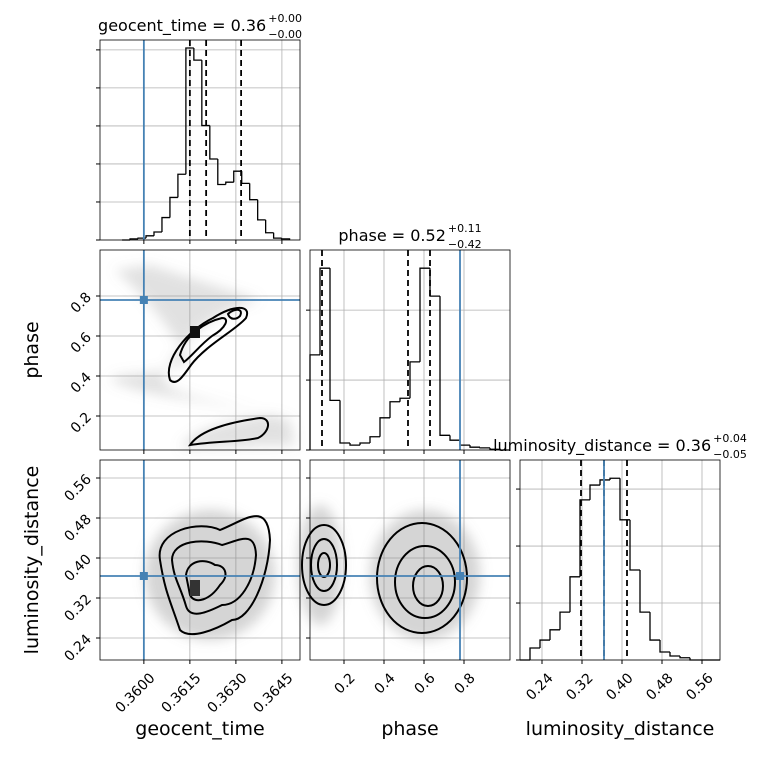 Image resolution: width=760 pixels, height=760 pixels. I want to click on x-axis-label: phase, so click(409, 729).